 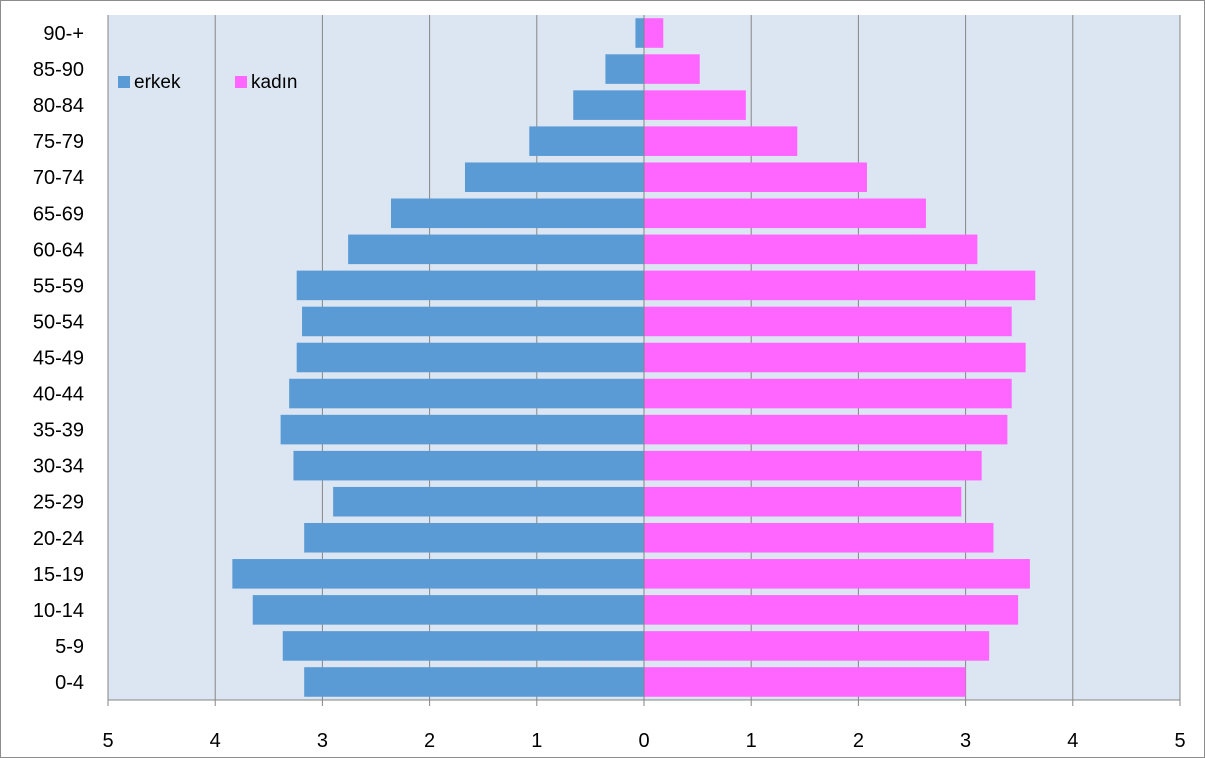 I want to click on legend-label-erkek: erkek, so click(x=157, y=82).